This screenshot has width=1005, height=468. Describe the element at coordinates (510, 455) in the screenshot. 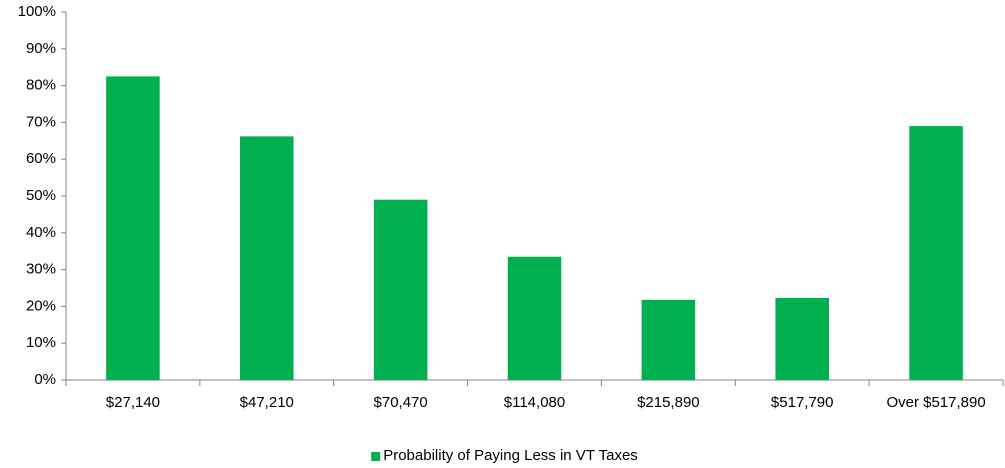

I see `legend-label: Probability of Paying Less in VT Taxes` at that location.